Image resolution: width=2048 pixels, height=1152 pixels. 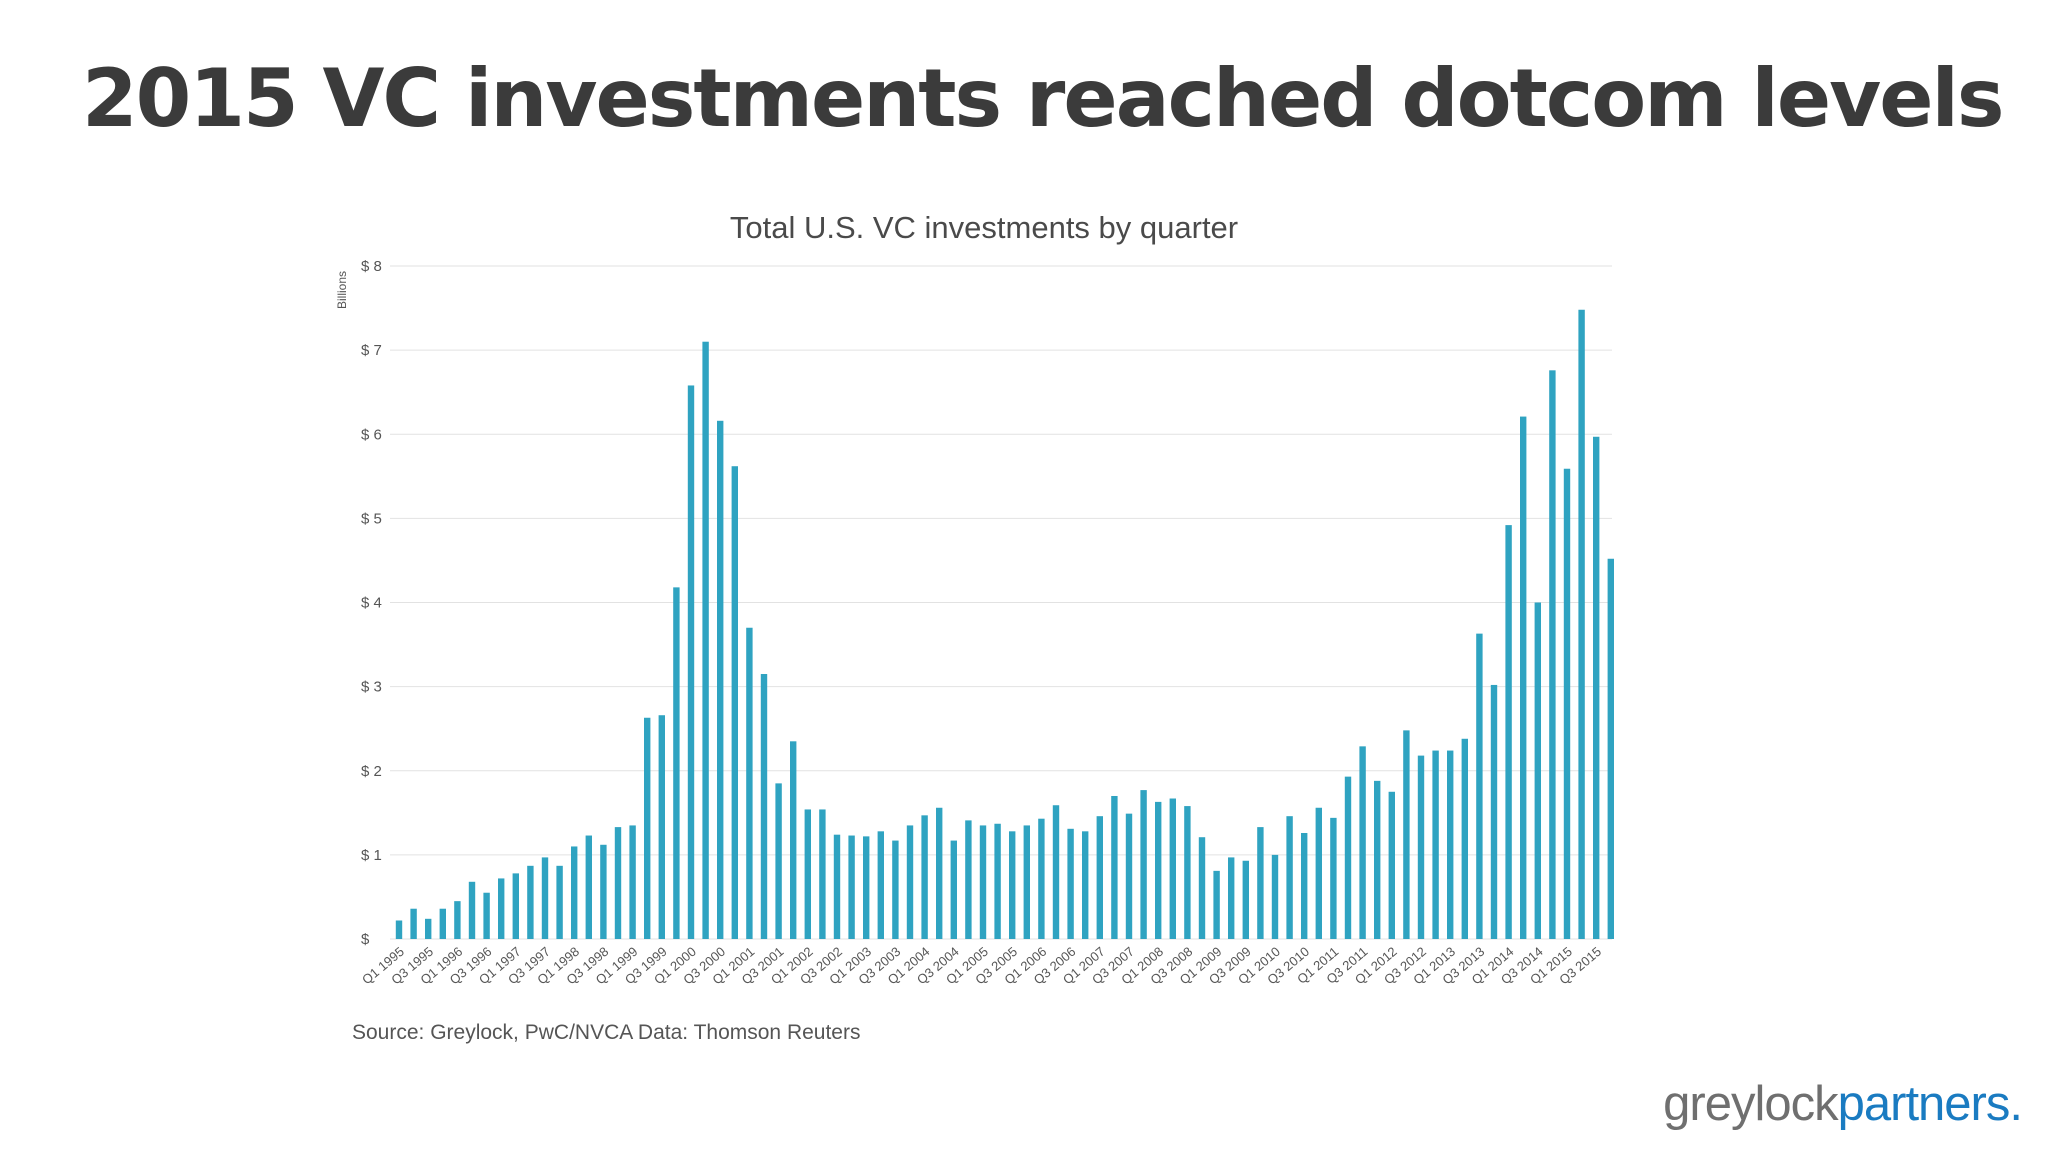 What do you see at coordinates (574, 892) in the screenshot?
I see `bar-q1-1998` at bounding box center [574, 892].